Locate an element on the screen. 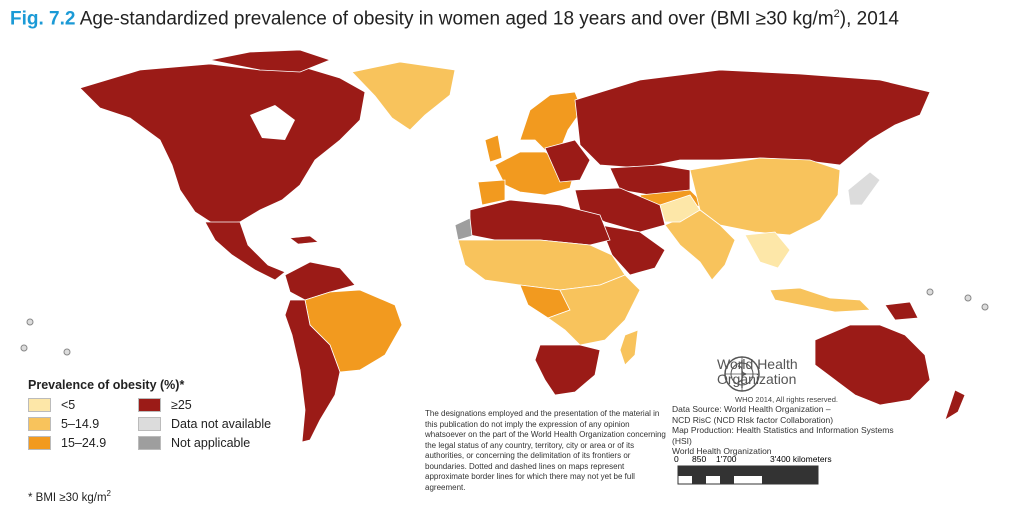 The height and width of the screenshot is (522, 1024). footnote-text: * BMI ≥30 kg/m is located at coordinates (67, 497).